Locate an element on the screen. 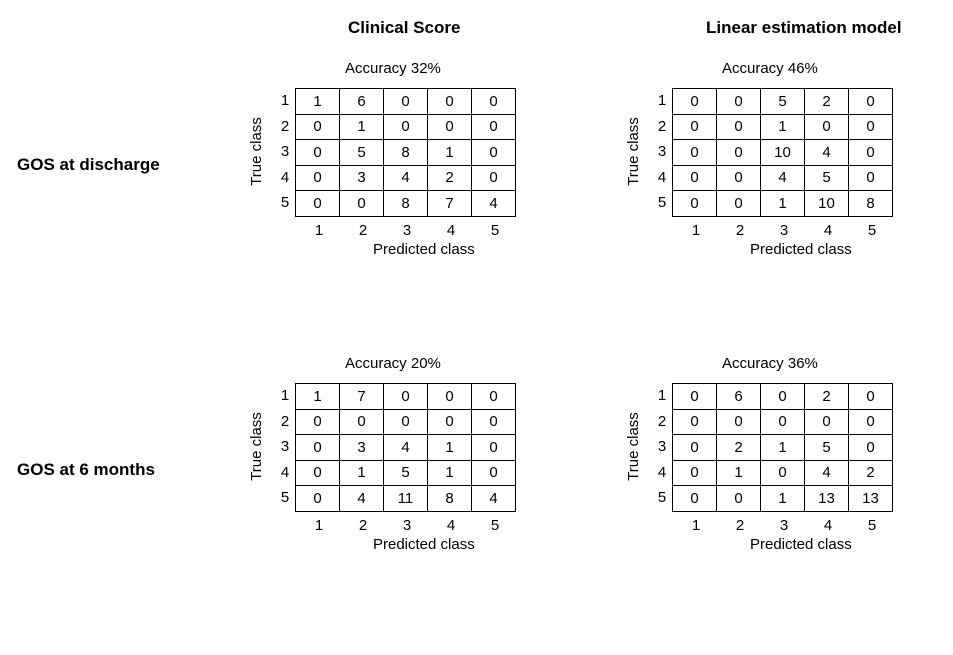 The image size is (953, 655). matrix-grid: 1 7 0 0 0 0 0 0 0 0 0 3 4 1 0 0 1 5 1 0 0 4 11 8 4 is located at coordinates (405, 447).